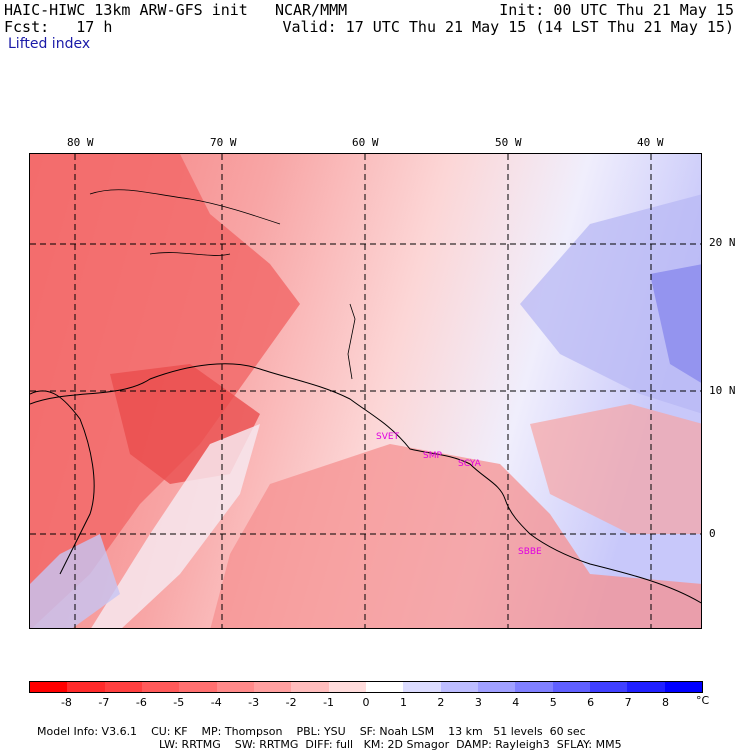 The height and width of the screenshot is (751, 740). I want to click on colorbar-tick-label: 5, so click(553, 702).